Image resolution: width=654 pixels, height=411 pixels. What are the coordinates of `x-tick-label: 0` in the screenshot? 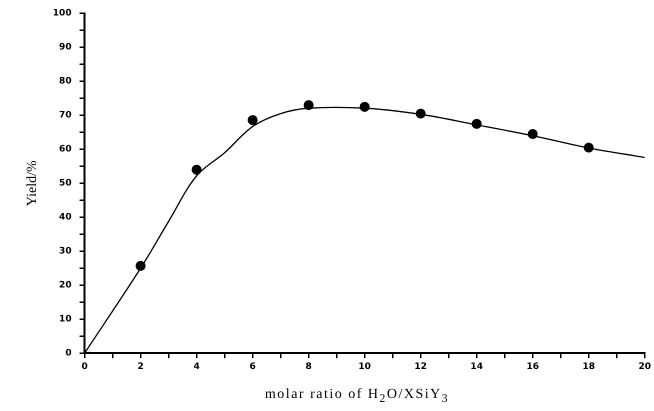 It's located at (84, 367).